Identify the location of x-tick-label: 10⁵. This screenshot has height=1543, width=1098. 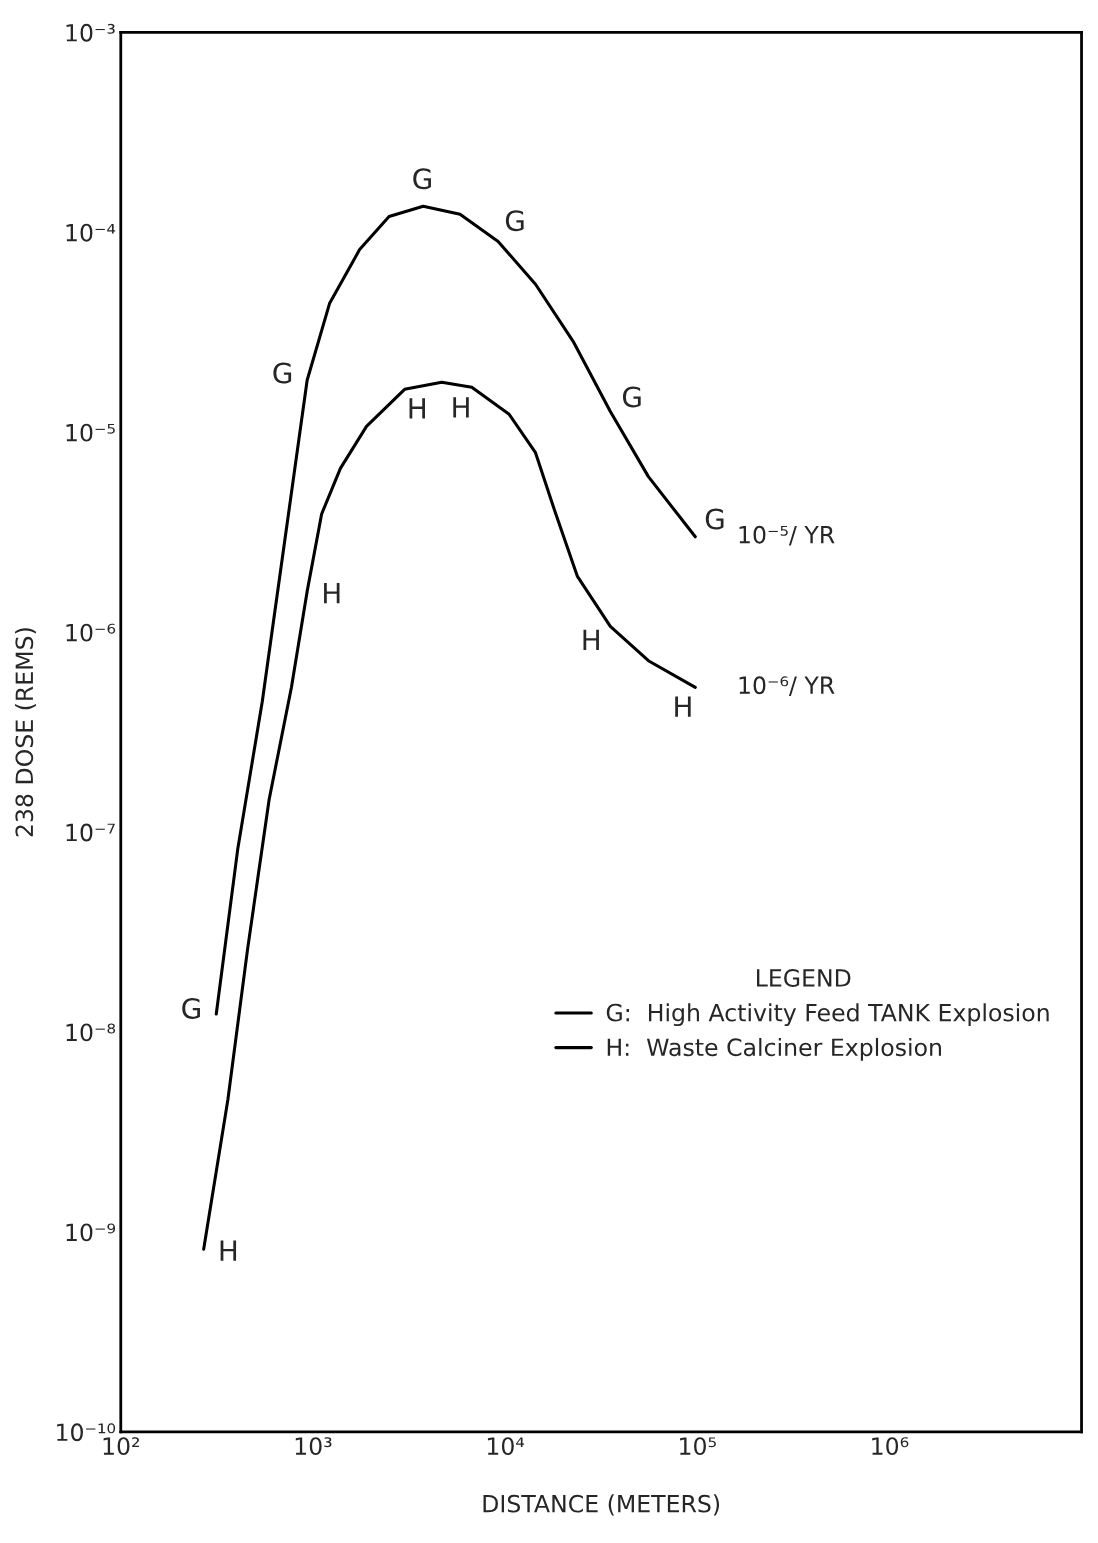
(698, 1446).